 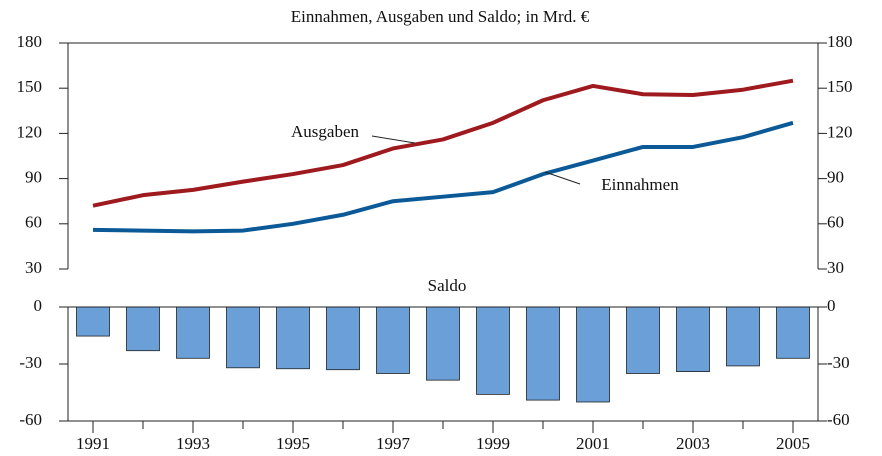 I want to click on x-tick-label: 1997, so click(x=393, y=443).